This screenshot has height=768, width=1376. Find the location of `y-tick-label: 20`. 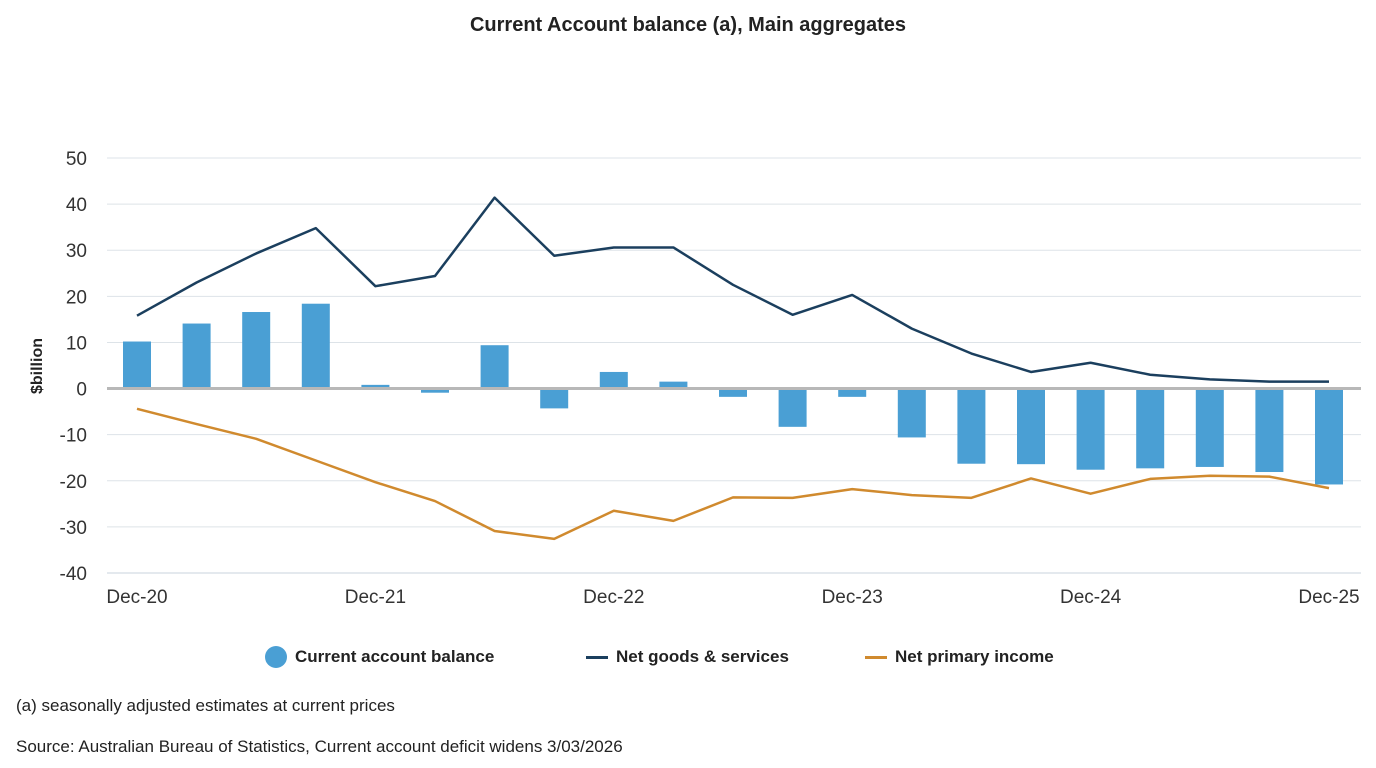

y-tick-label: 20 is located at coordinates (76, 297).